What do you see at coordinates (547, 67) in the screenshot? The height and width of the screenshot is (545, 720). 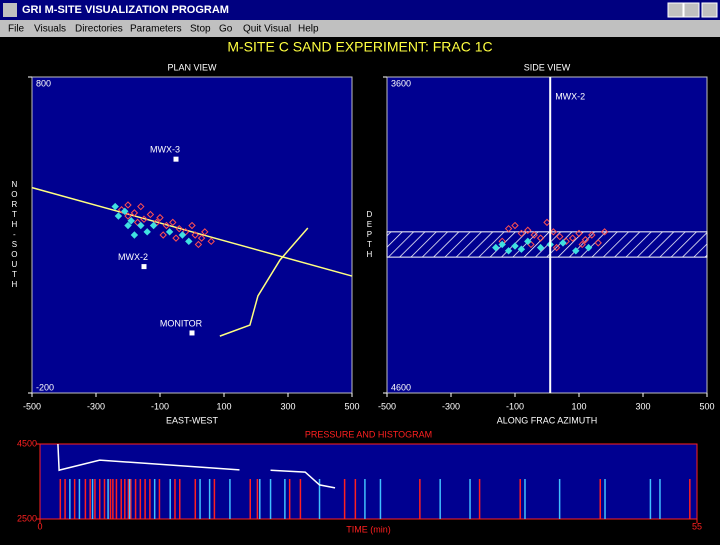 I see `chart-title: SIDE VIEW` at bounding box center [547, 67].